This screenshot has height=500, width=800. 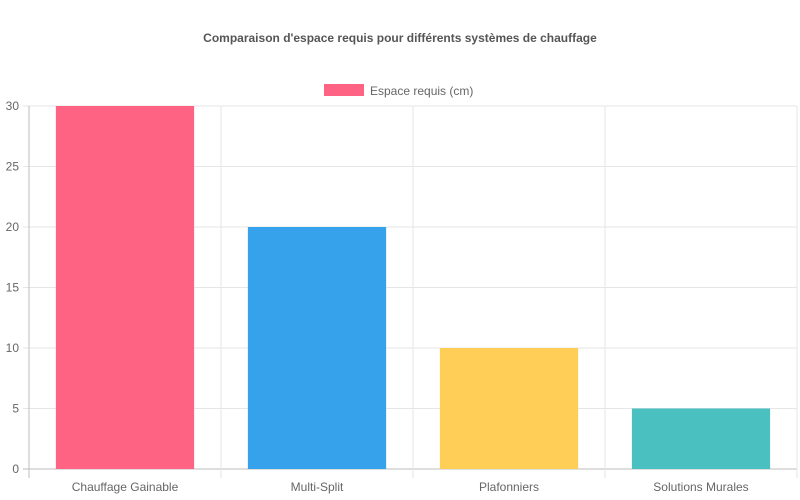 What do you see at coordinates (13, 106) in the screenshot?
I see `y-tick-label: 30` at bounding box center [13, 106].